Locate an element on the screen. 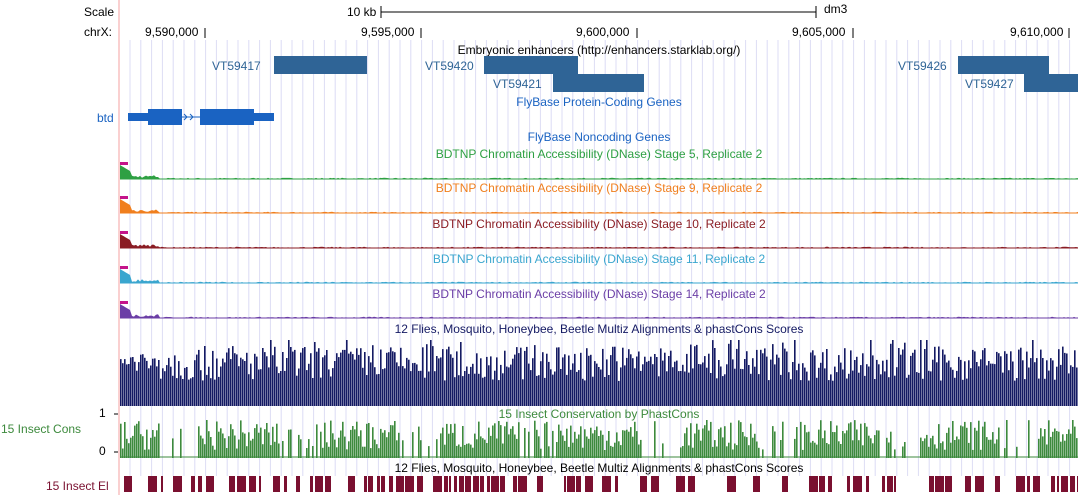  cons-axis is located at coordinates (116, 433).